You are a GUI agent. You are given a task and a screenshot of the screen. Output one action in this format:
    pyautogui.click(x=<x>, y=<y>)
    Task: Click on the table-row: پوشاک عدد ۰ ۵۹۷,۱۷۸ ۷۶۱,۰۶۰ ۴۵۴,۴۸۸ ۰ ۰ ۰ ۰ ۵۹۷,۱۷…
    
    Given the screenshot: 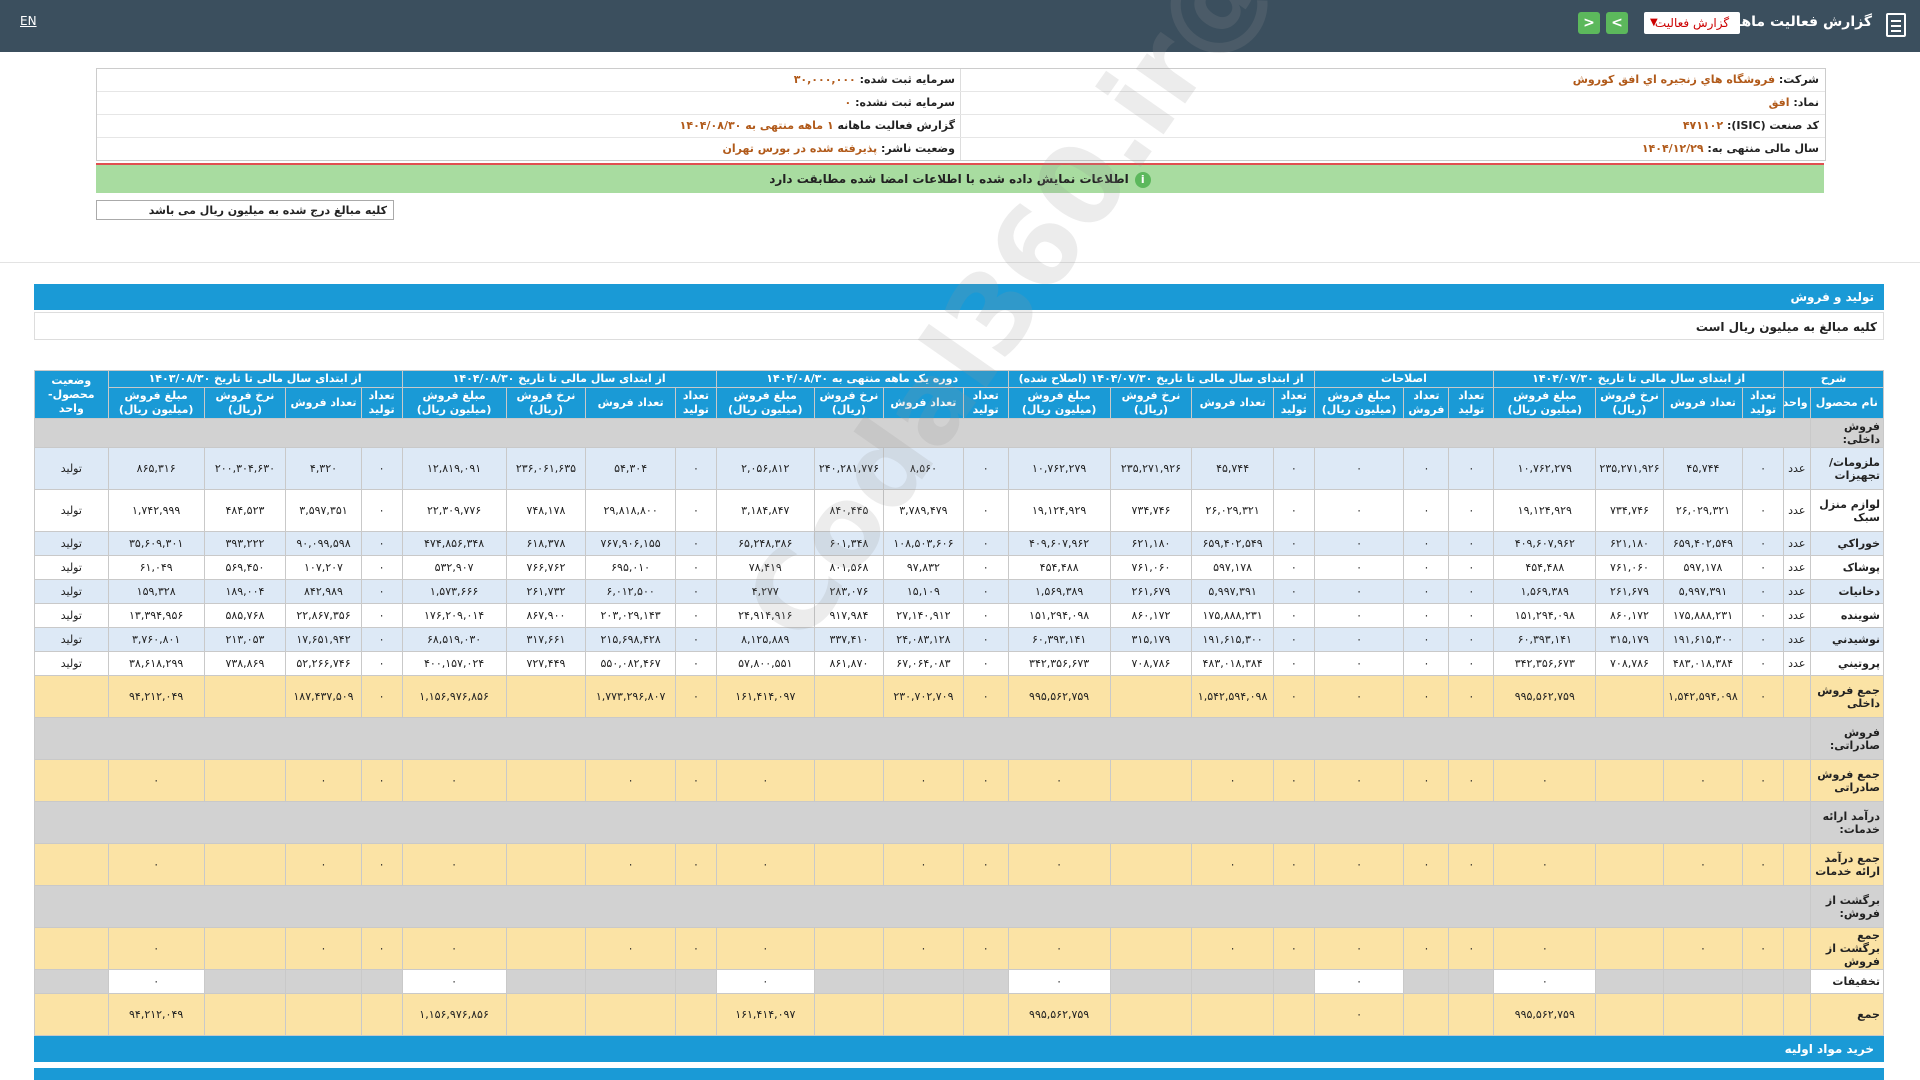 What is the action you would take?
    pyautogui.click(x=959, y=567)
    